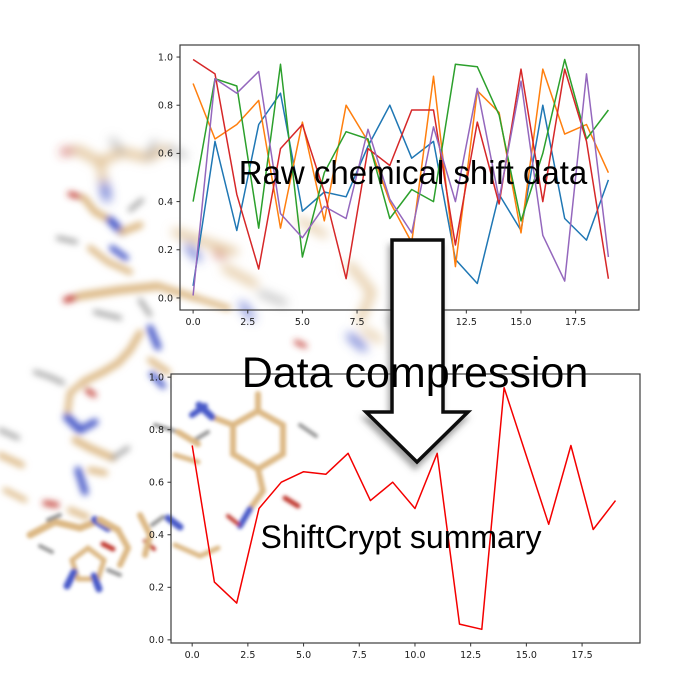 This screenshot has height=694, width=695. Describe the element at coordinates (401, 537) in the screenshot. I see `summary-label: ShiftCrypt summary` at that location.